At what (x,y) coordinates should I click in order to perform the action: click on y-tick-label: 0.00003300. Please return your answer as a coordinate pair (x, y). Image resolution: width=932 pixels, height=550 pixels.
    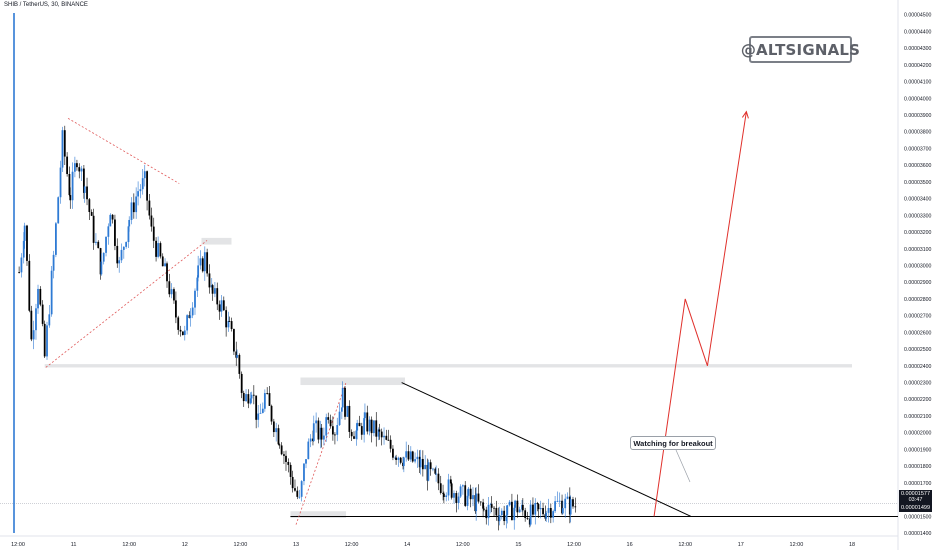
    Looking at the image, I should click on (918, 216).